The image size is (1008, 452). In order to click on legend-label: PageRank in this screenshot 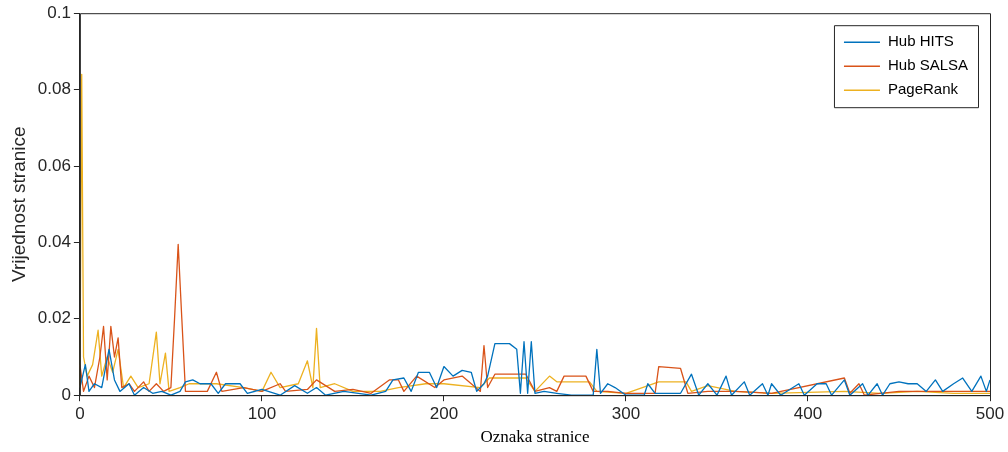, I will do `click(923, 89)`.